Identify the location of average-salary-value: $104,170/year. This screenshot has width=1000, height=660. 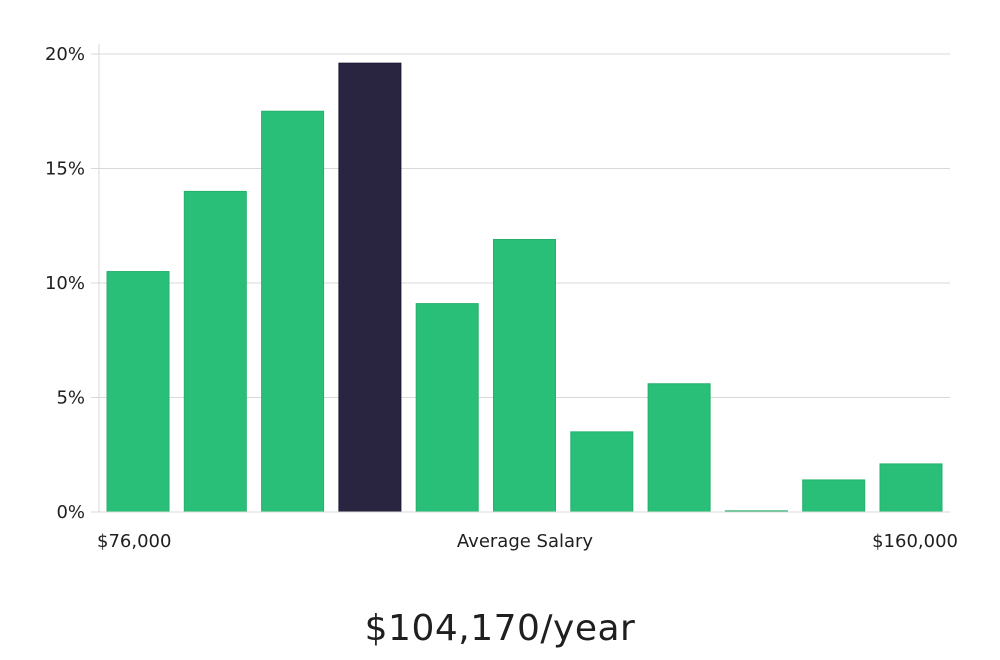
(500, 628).